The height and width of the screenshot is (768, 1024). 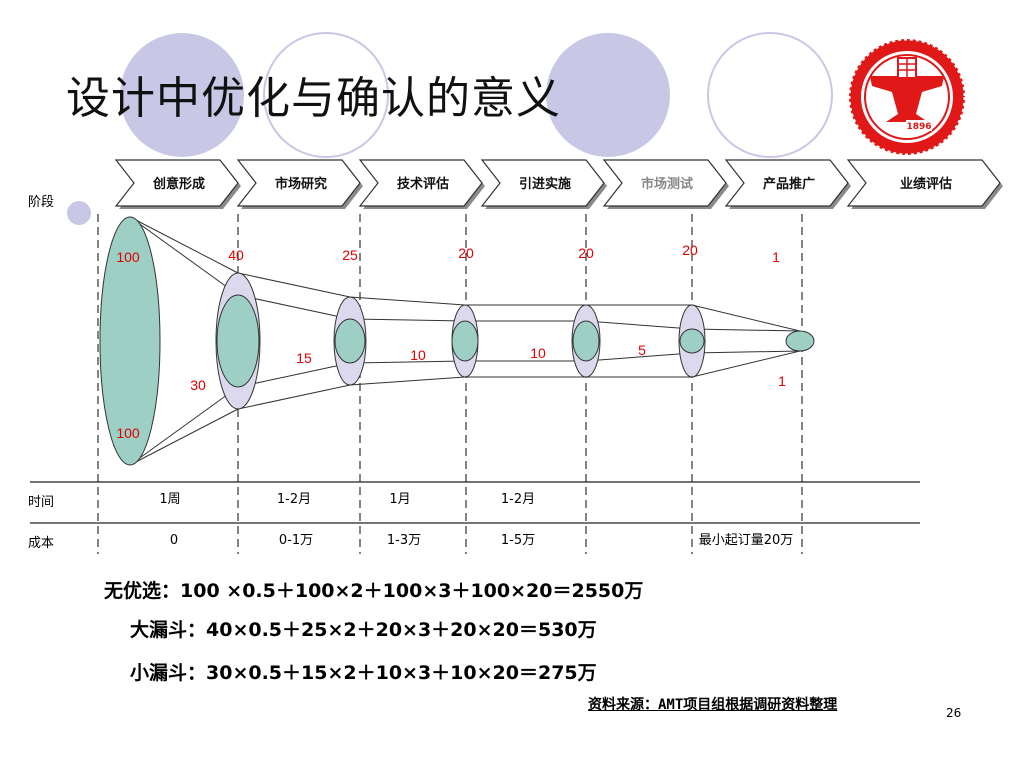 I want to click on cost-value: 0, so click(x=174, y=540).